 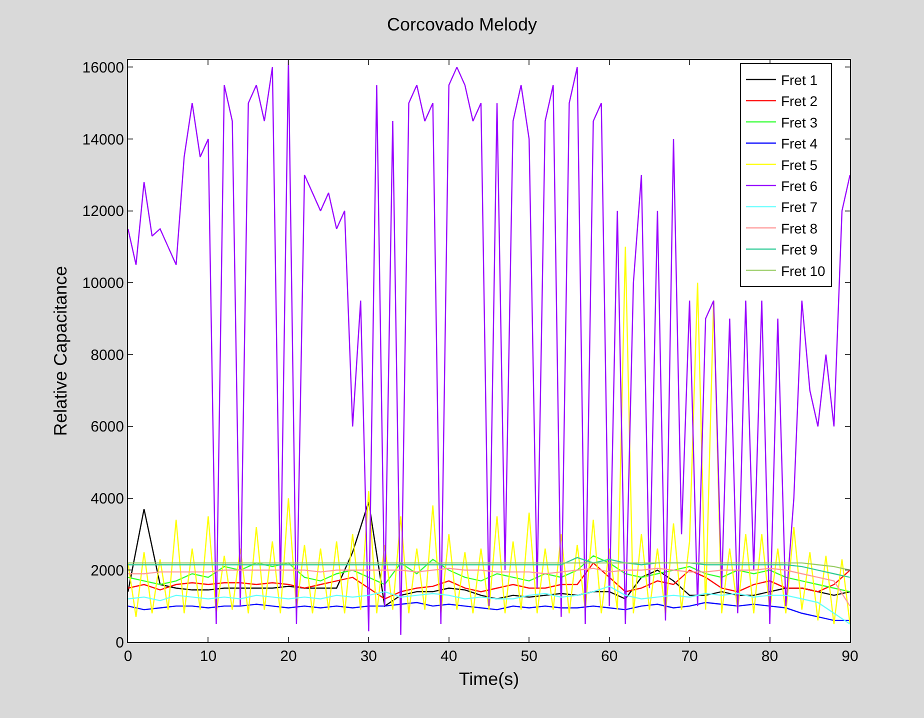 What do you see at coordinates (449, 656) in the screenshot?
I see `x-tick-label: 40` at bounding box center [449, 656].